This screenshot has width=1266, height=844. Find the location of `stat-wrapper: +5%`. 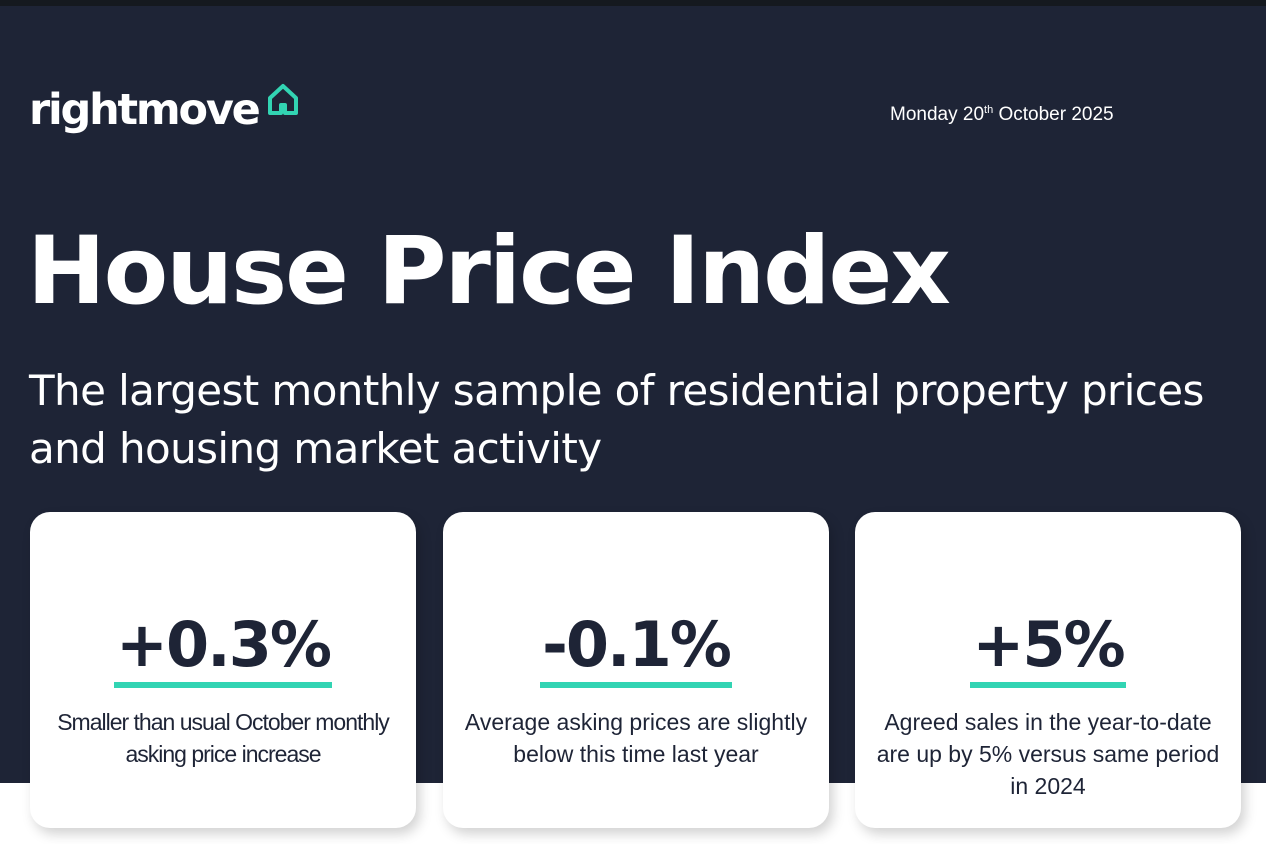

stat-wrapper: +5% is located at coordinates (1048, 648).